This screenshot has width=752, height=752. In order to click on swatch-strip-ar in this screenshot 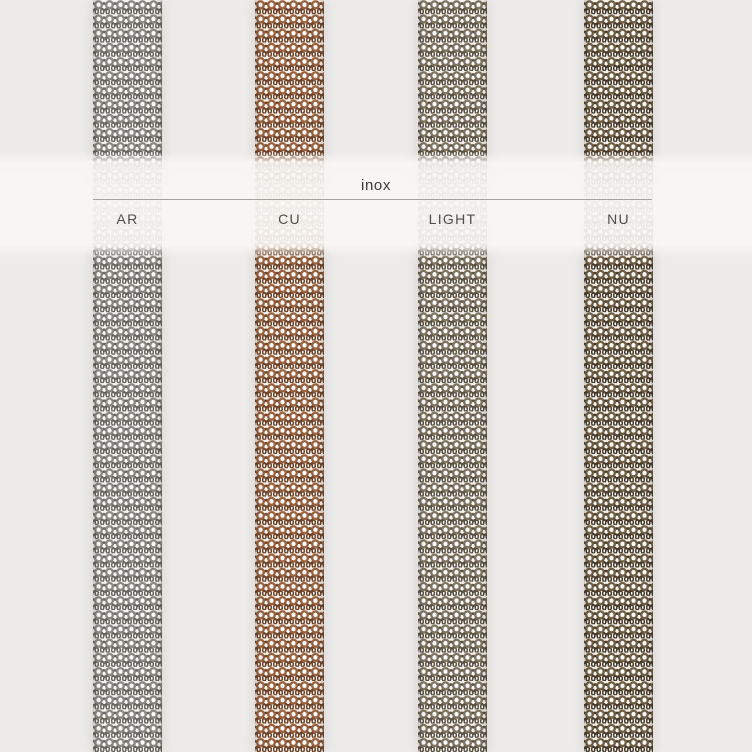, I will do `click(127, 376)`.